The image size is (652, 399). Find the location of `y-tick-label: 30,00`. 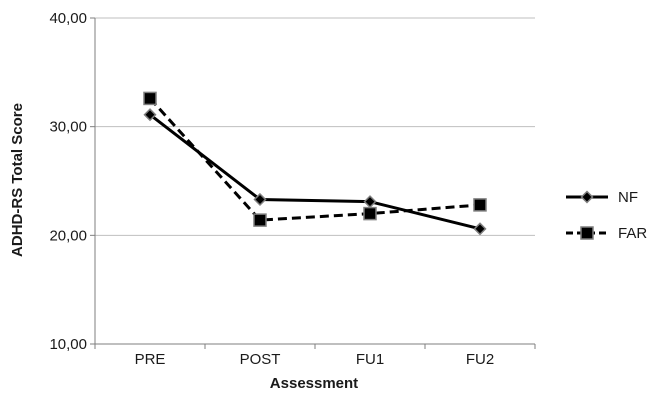

y-tick-label: 30,00 is located at coordinates (68, 127).